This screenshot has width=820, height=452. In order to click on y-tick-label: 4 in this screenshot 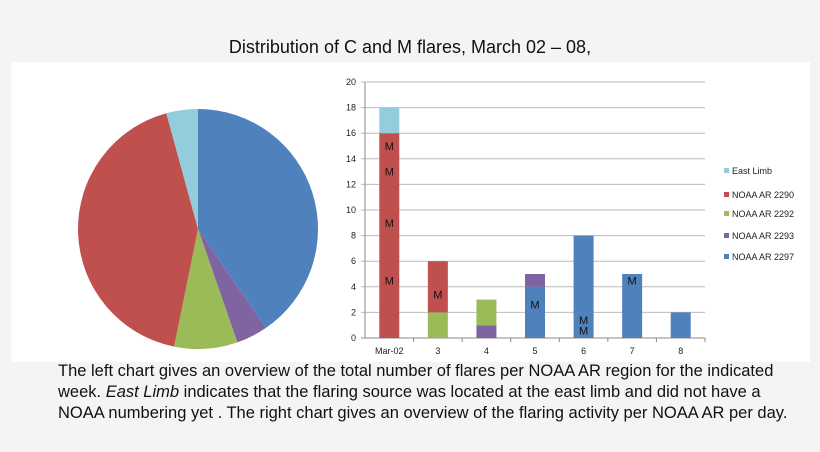, I will do `click(353, 287)`.